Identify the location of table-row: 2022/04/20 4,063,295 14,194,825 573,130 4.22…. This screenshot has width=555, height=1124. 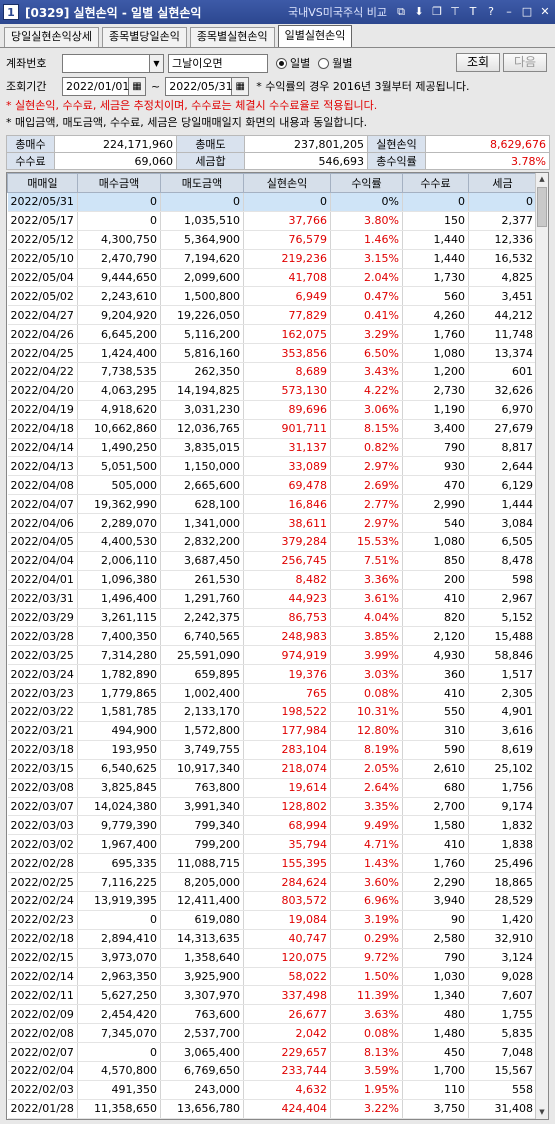
(272, 391).